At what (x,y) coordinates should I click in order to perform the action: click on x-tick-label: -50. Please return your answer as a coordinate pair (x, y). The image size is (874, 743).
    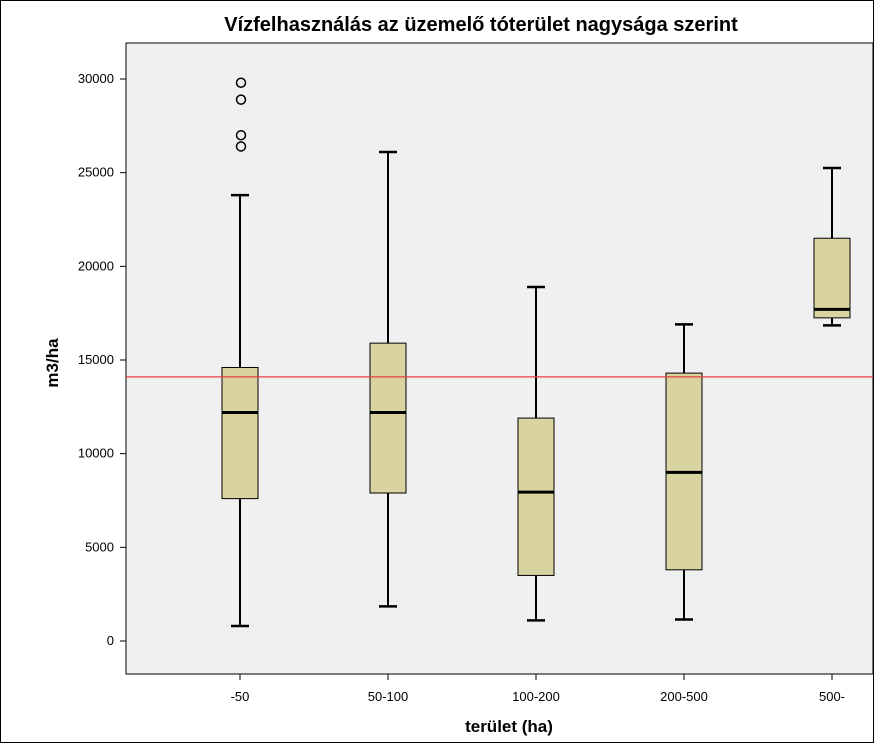
    Looking at the image, I should click on (240, 696).